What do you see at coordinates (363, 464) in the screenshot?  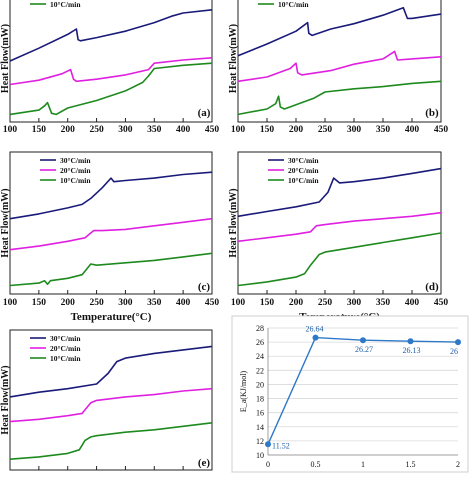 I see `x-tick-label: 1` at bounding box center [363, 464].